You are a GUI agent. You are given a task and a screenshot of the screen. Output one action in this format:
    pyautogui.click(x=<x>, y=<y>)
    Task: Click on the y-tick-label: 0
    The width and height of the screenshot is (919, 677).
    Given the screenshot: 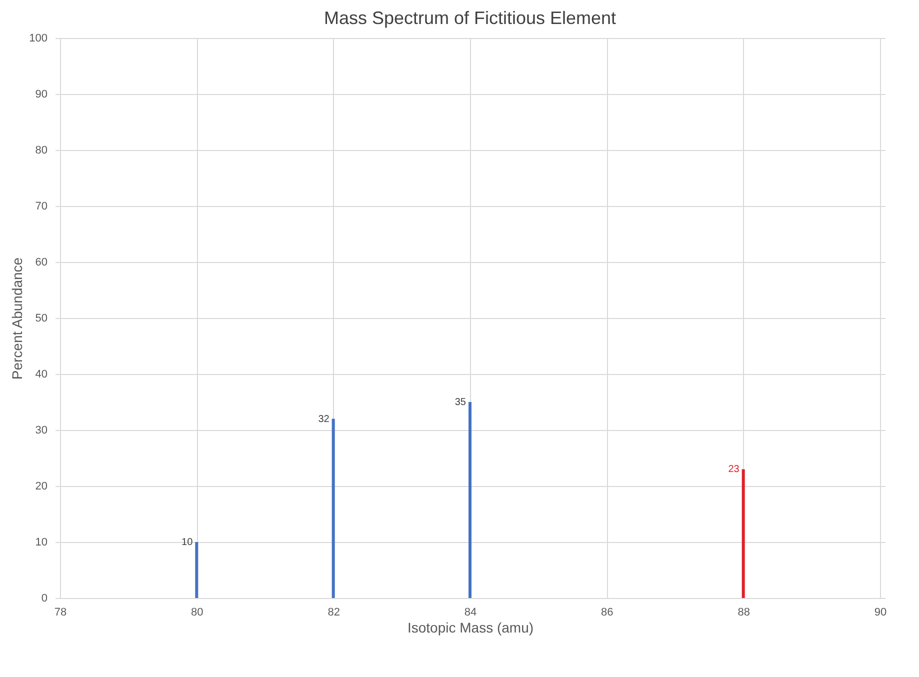 What is the action you would take?
    pyautogui.click(x=44, y=598)
    